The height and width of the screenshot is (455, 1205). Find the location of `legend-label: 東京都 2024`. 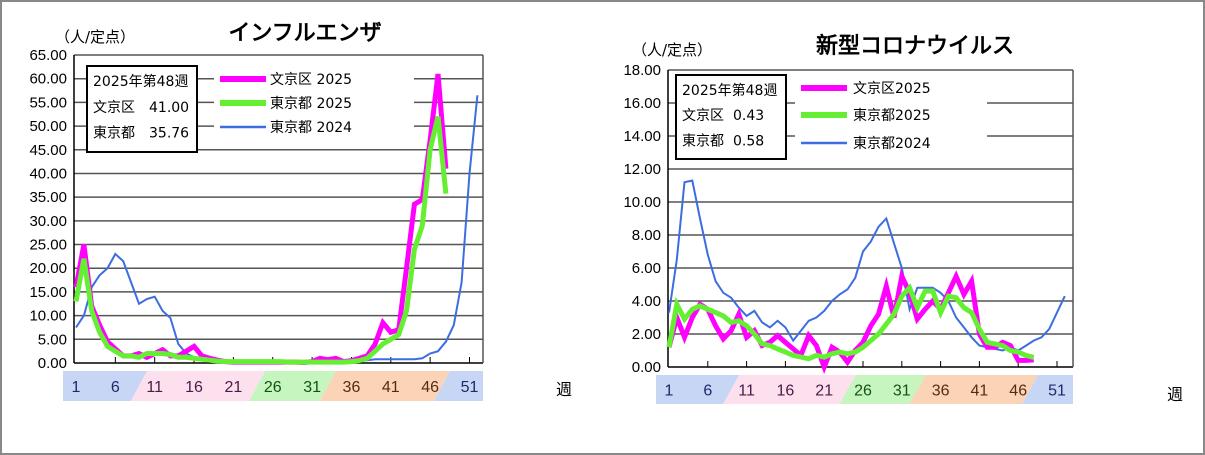

legend-label: 東京都 2024 is located at coordinates (311, 128).